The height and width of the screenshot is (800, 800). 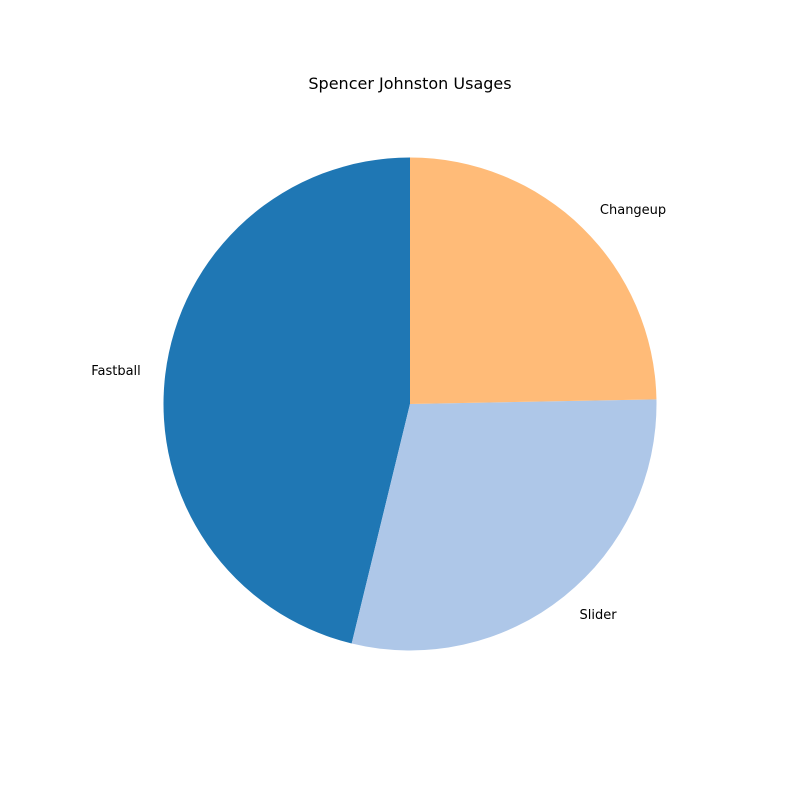 I want to click on chart-title: Spencer Johnston Usages, so click(x=409, y=83).